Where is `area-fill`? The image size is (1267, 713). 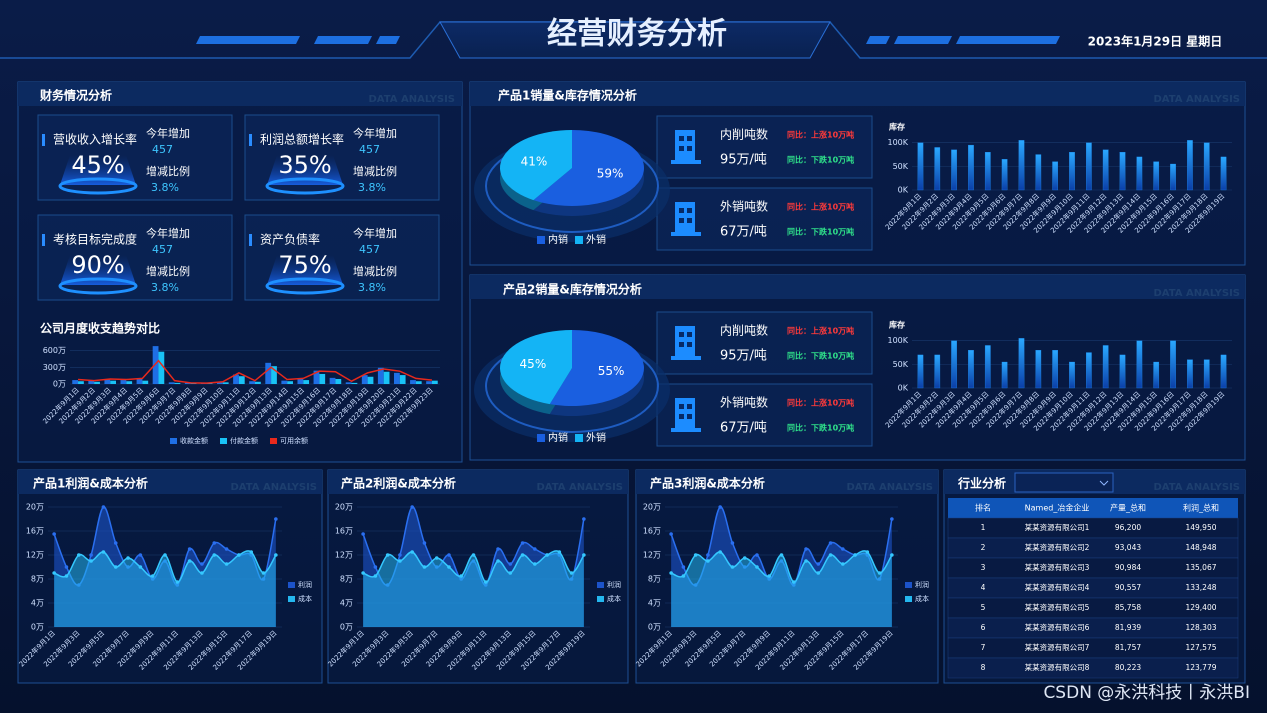 area-fill is located at coordinates (781, 588).